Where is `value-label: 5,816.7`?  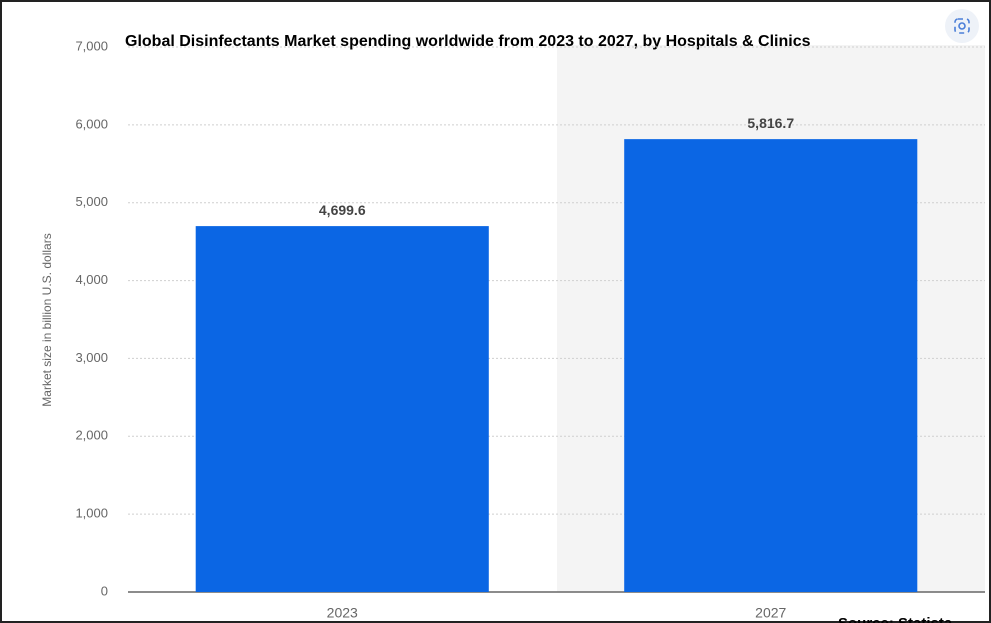
value-label: 5,816.7 is located at coordinates (770, 123).